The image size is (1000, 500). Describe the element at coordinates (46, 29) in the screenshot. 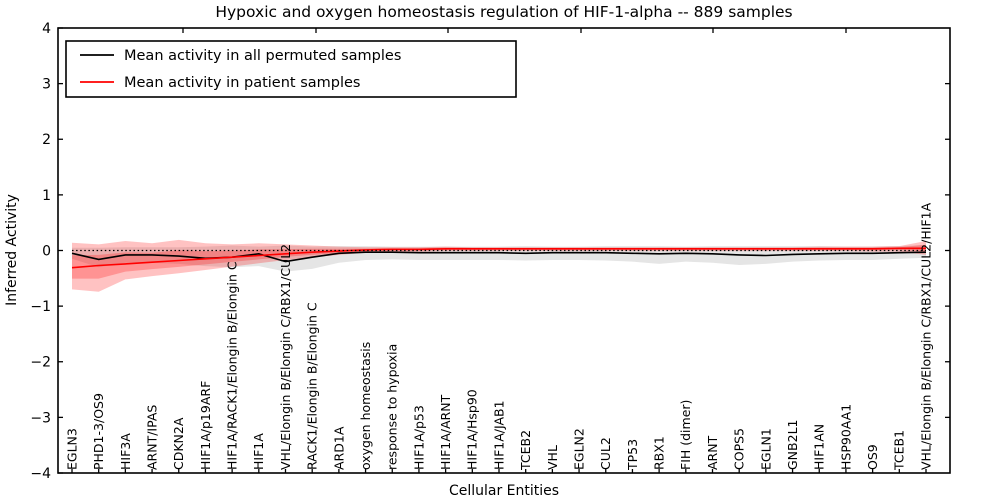

I see `y-tick-label: 4` at that location.